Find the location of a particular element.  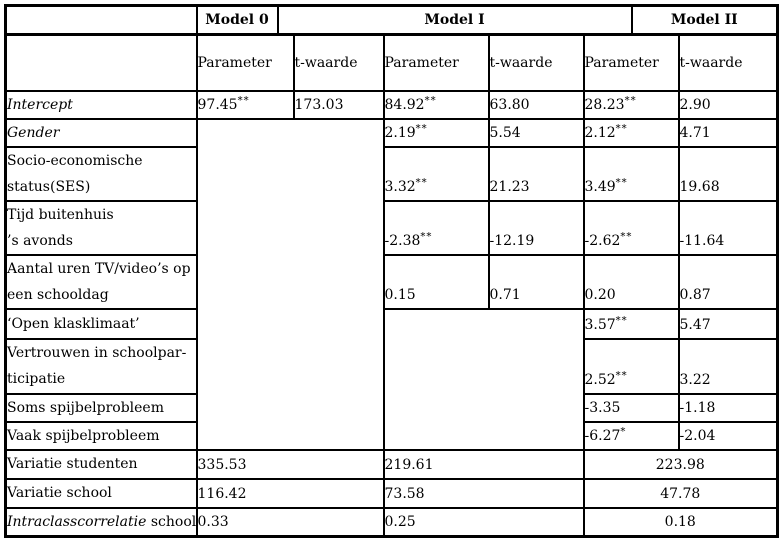

cell-varstud-m0: 335.53 is located at coordinates (290, 464).